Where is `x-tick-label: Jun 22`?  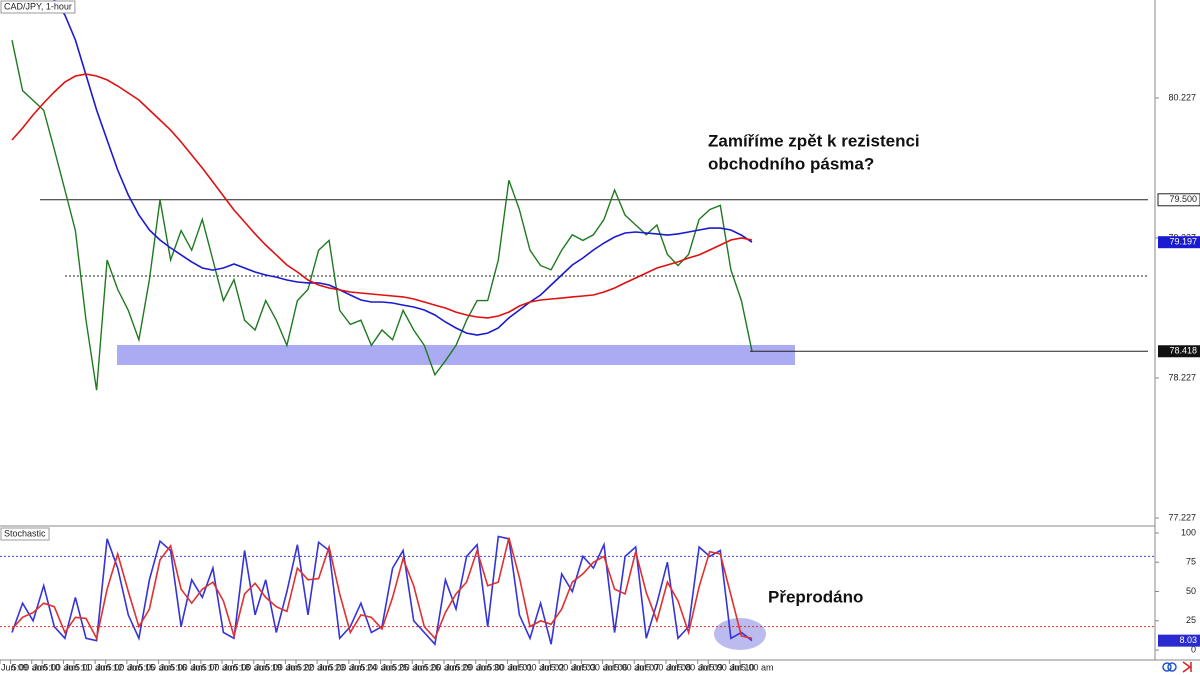
x-tick-label: Jun 22 is located at coordinates (299, 667).